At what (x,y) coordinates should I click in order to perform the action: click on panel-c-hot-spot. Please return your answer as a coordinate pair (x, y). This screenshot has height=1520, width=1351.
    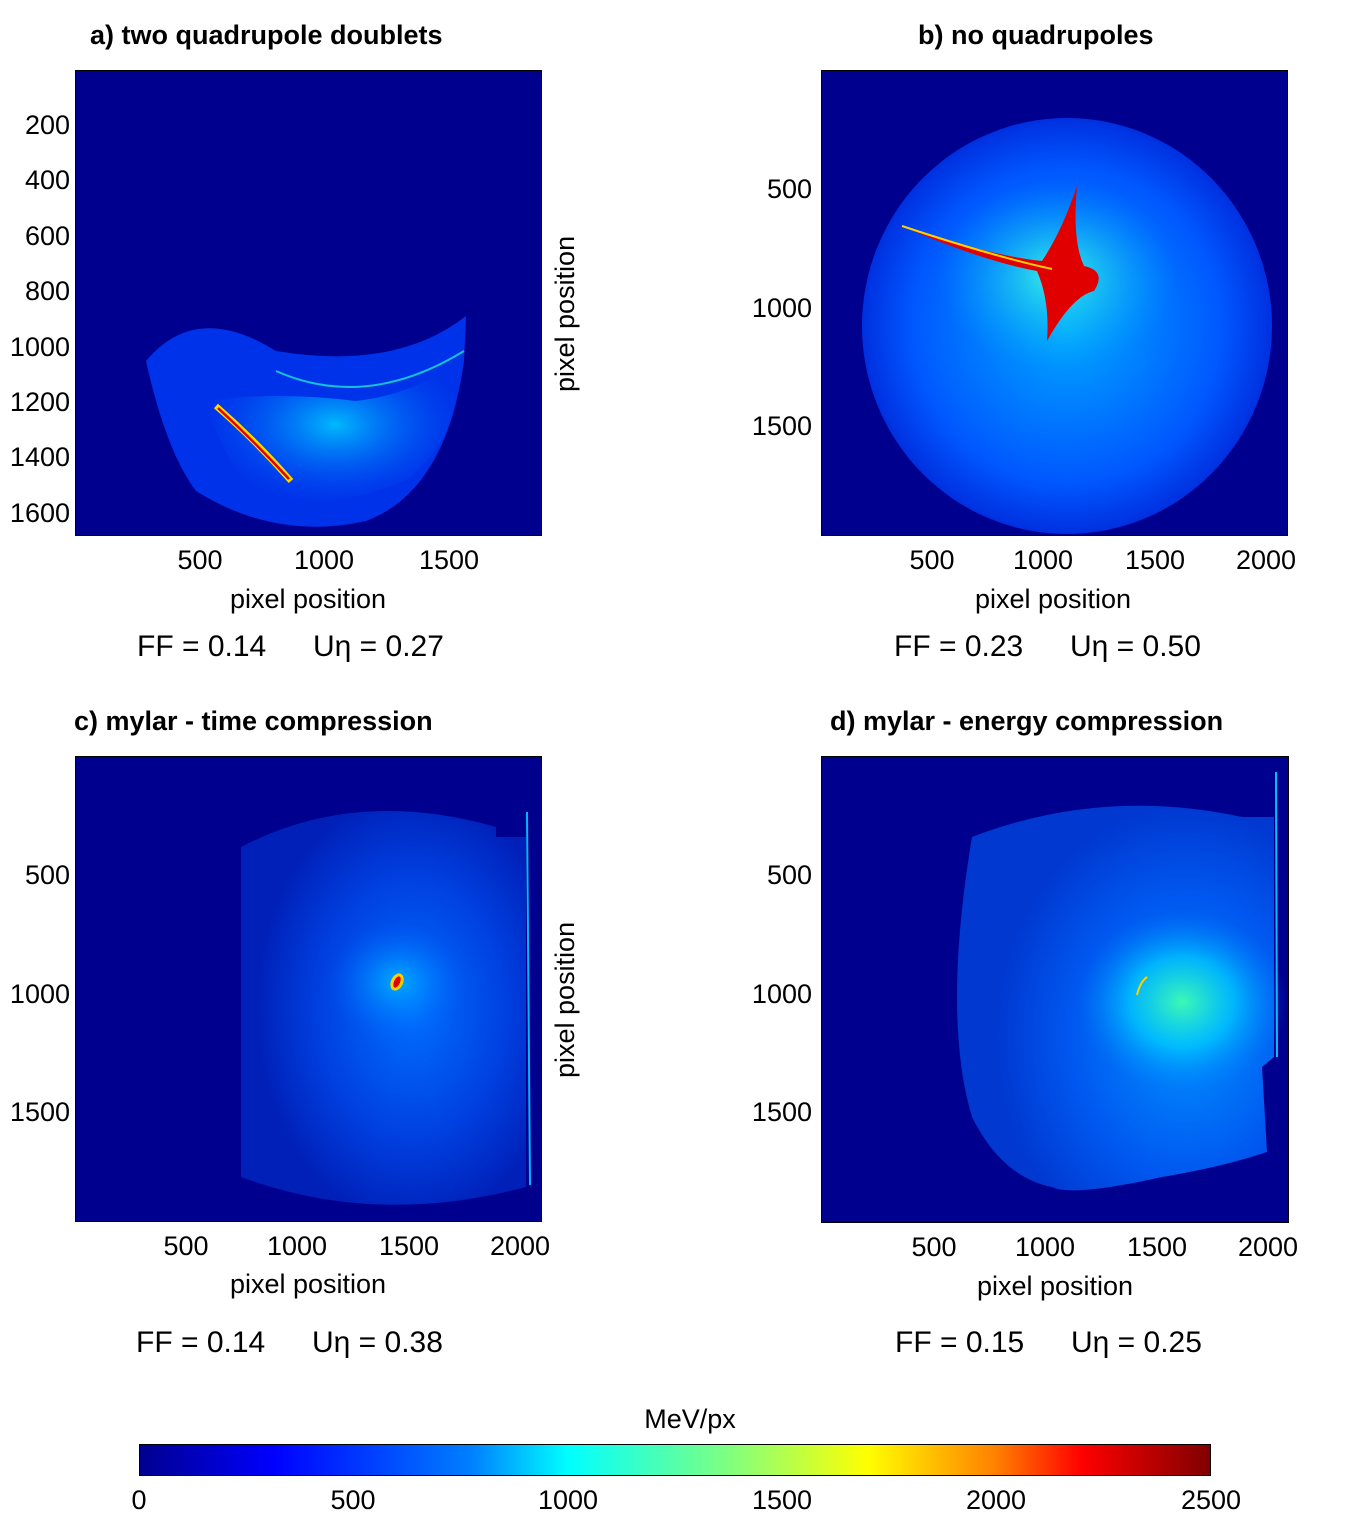
    Looking at the image, I should click on (397, 982).